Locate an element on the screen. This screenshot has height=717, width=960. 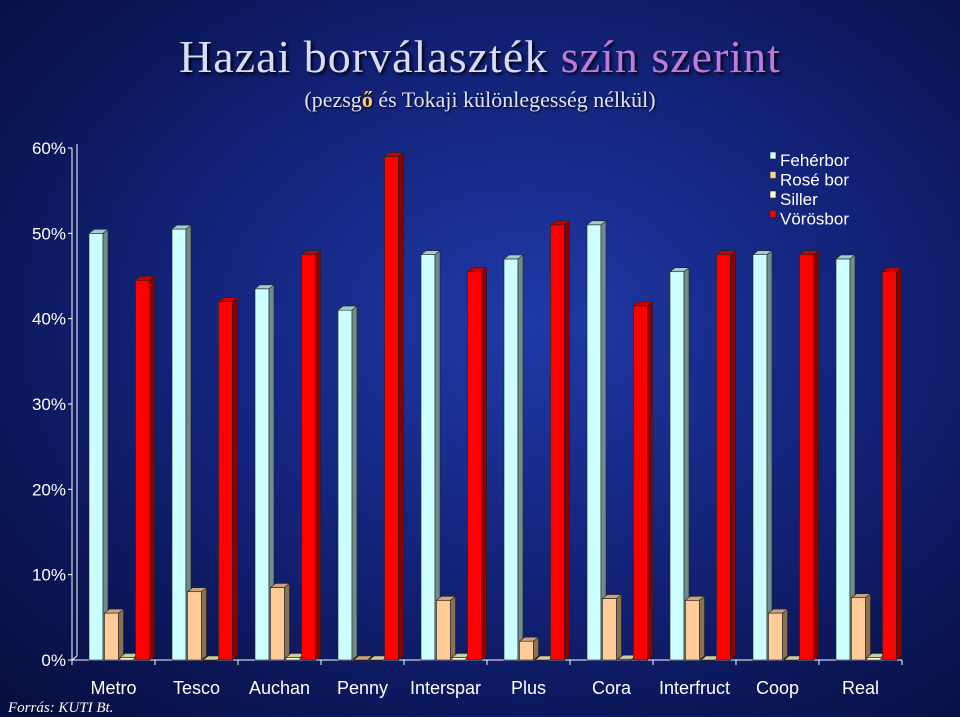
y-tick-label: 30% is located at coordinates (49, 404).